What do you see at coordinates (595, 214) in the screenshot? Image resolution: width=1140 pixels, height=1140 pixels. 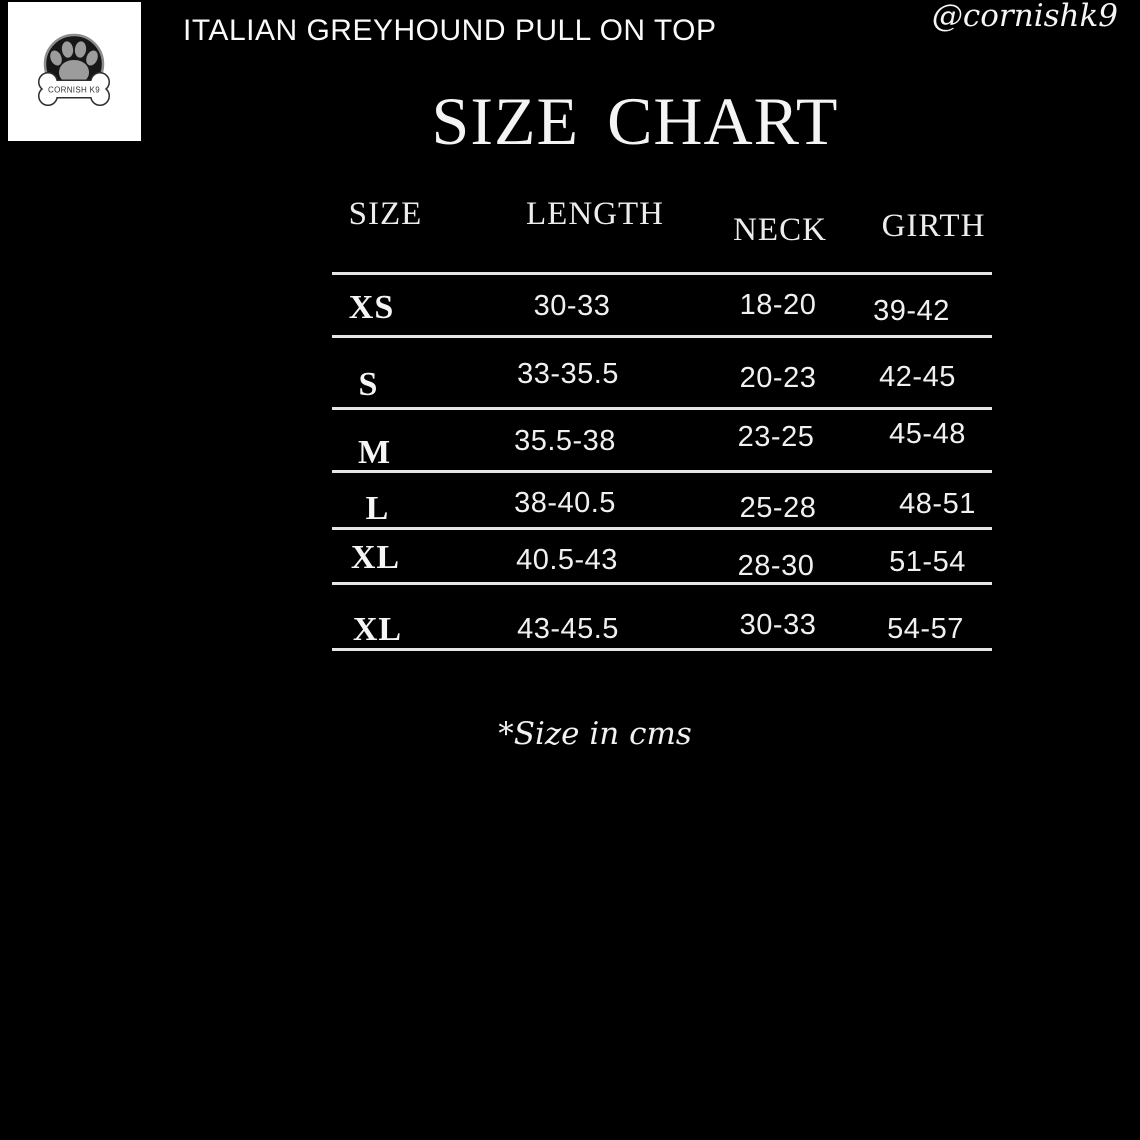 I see `column-header-length: LENGTH` at bounding box center [595, 214].